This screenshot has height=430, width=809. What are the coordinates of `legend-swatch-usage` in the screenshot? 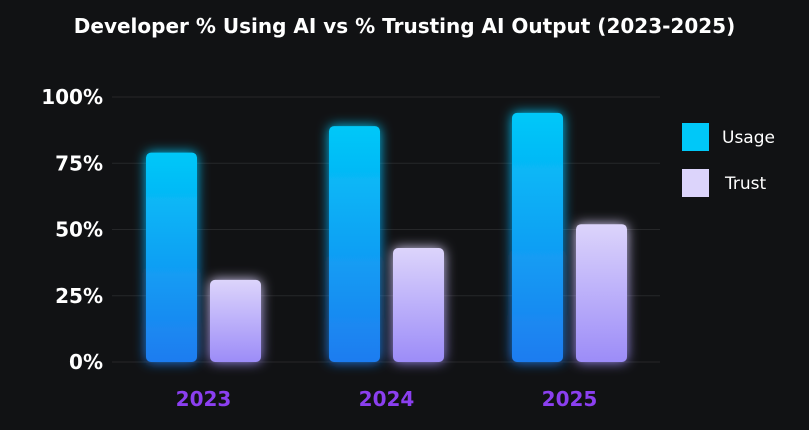 It's located at (695, 137).